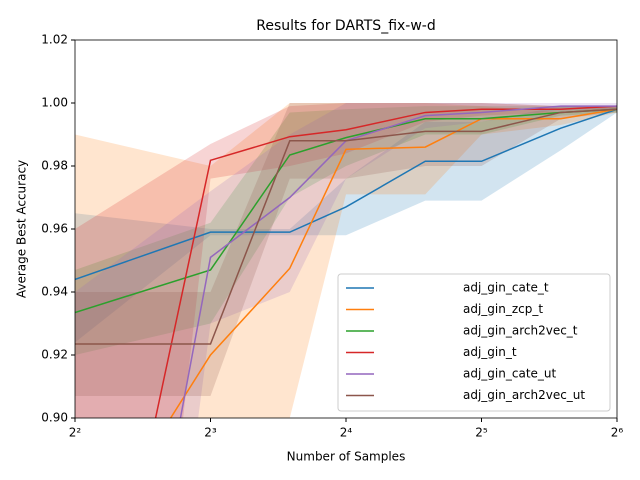  Describe the element at coordinates (210, 433) in the screenshot. I see `x-tick-label: 2³` at that location.